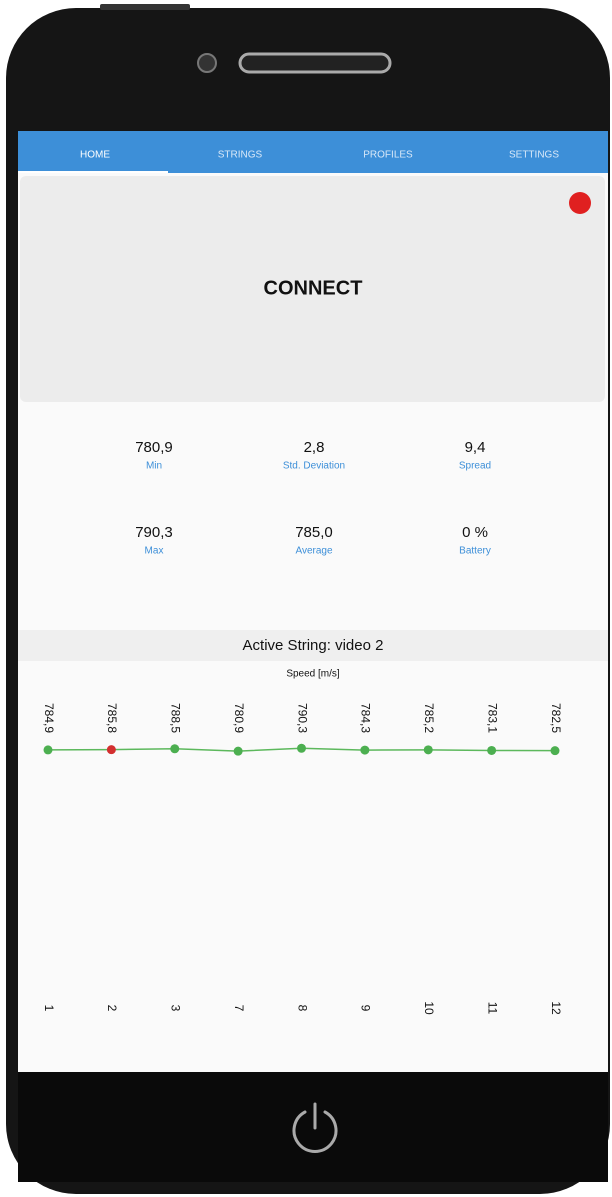  Describe the element at coordinates (240, 155) in the screenshot. I see `tab: STRINGS` at that location.